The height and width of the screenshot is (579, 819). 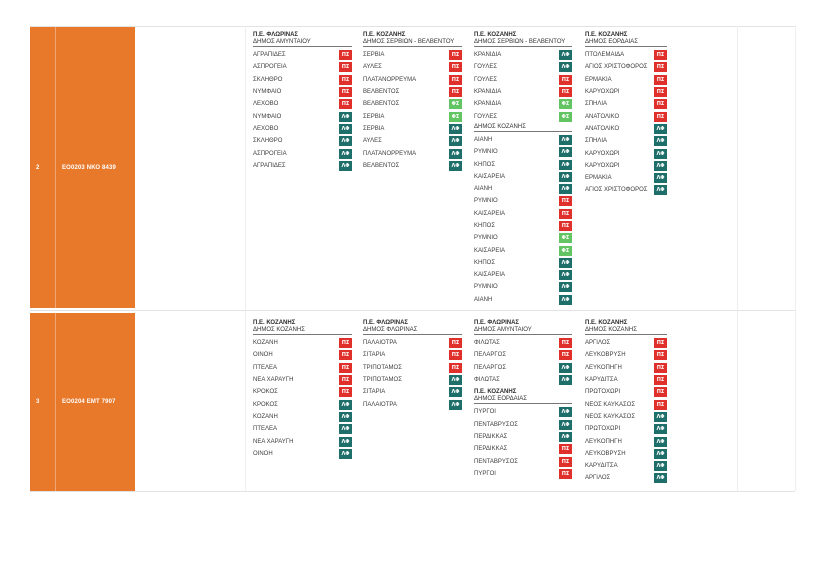 I want to click on stop-item: ΣΕΡΒΙΑ ΠΣ, so click(x=412, y=55).